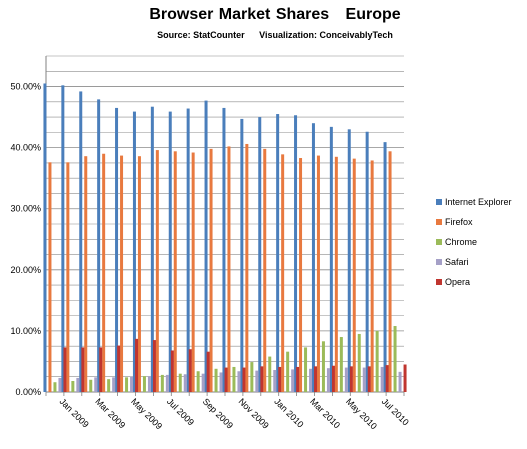 The width and height of the screenshot is (527, 449). Describe the element at coordinates (25, 148) in the screenshot. I see `y-tick-label: 40.00%` at that location.